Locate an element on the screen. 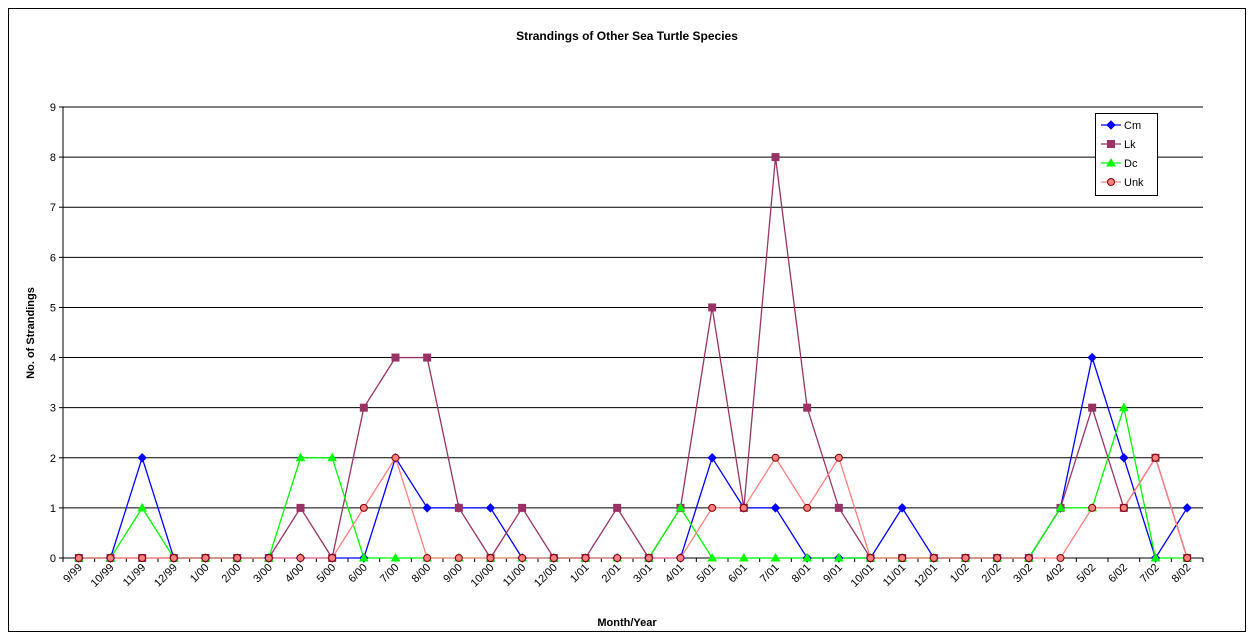  series-line is located at coordinates (633, 507).